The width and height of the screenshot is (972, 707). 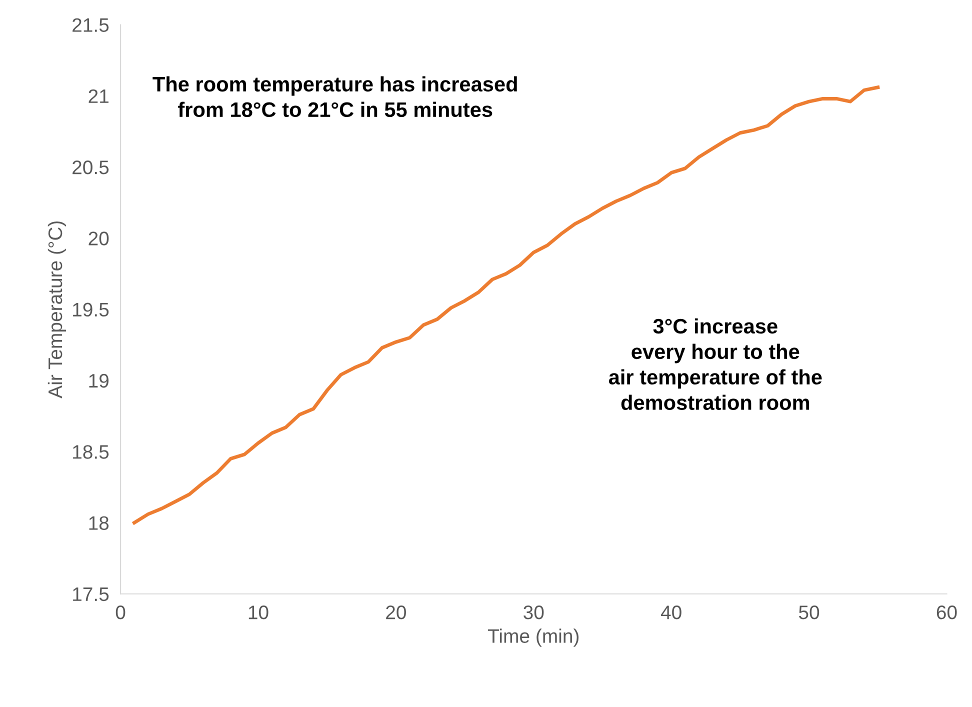 I want to click on y-tick-label: 20.5, so click(x=90, y=167).